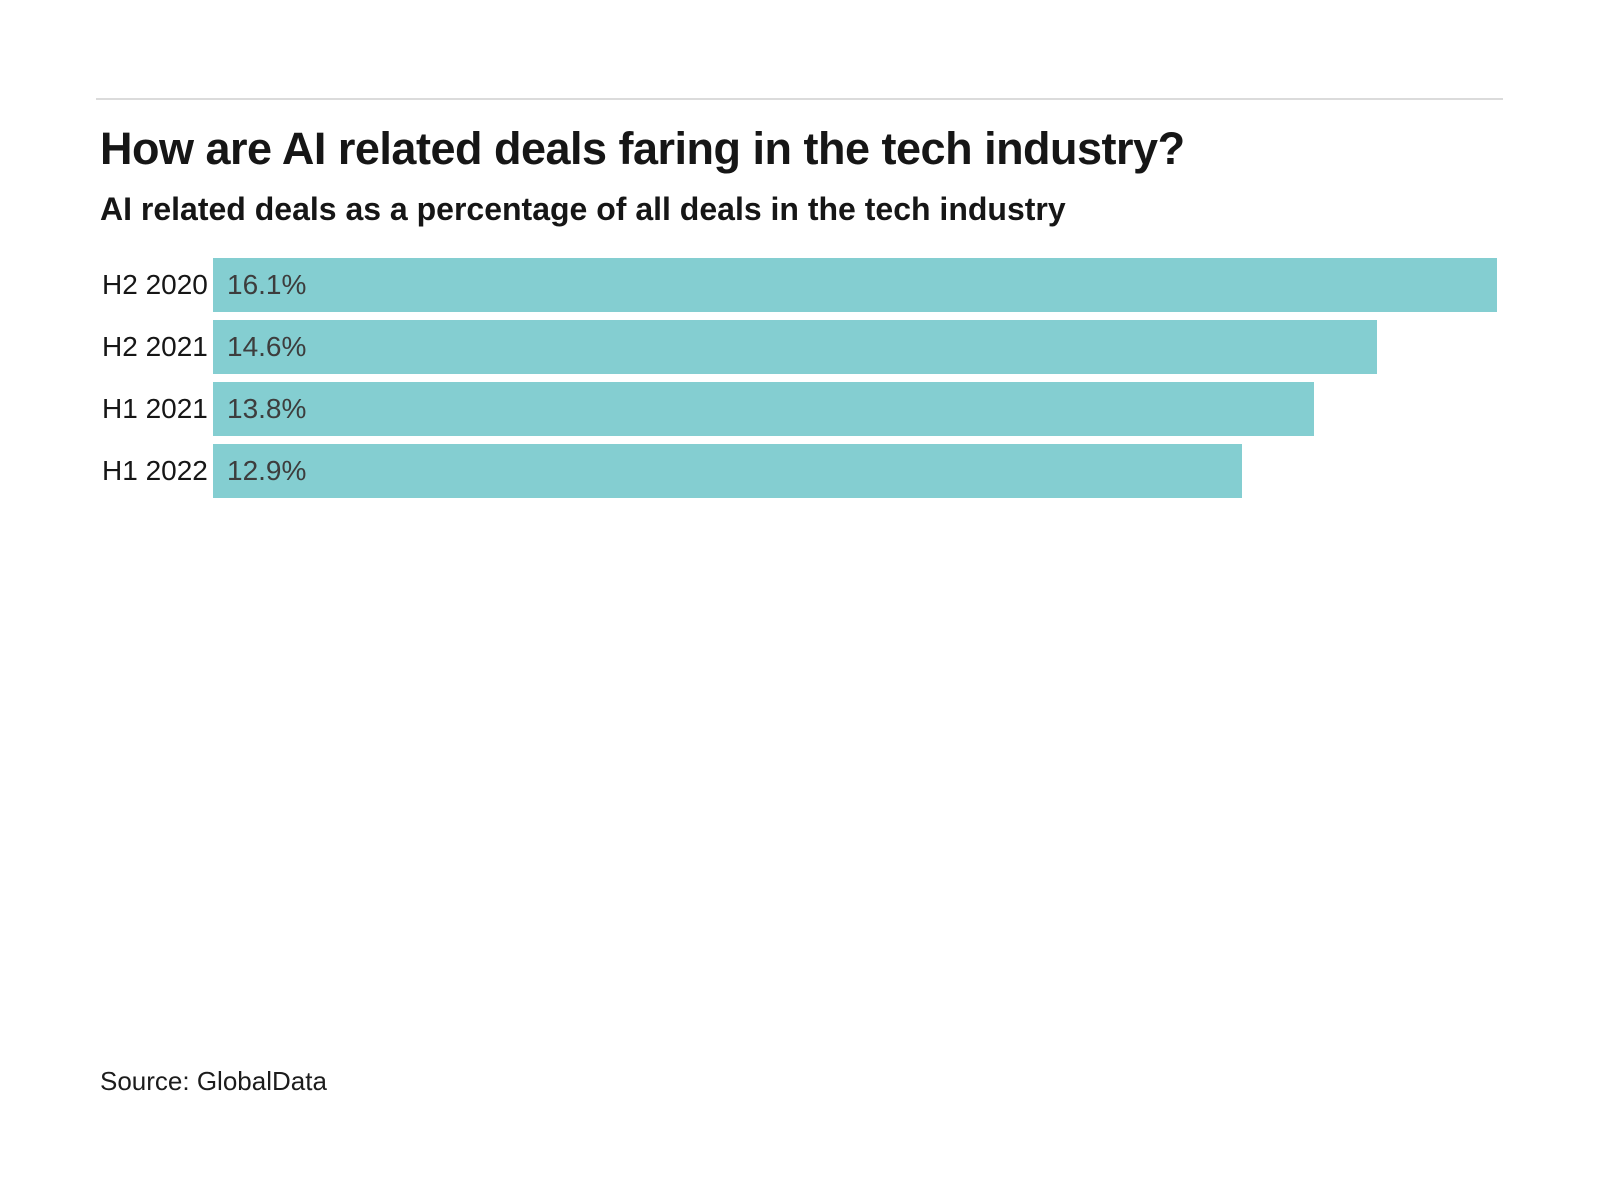  I want to click on value-label: 13.8%, so click(267, 408).